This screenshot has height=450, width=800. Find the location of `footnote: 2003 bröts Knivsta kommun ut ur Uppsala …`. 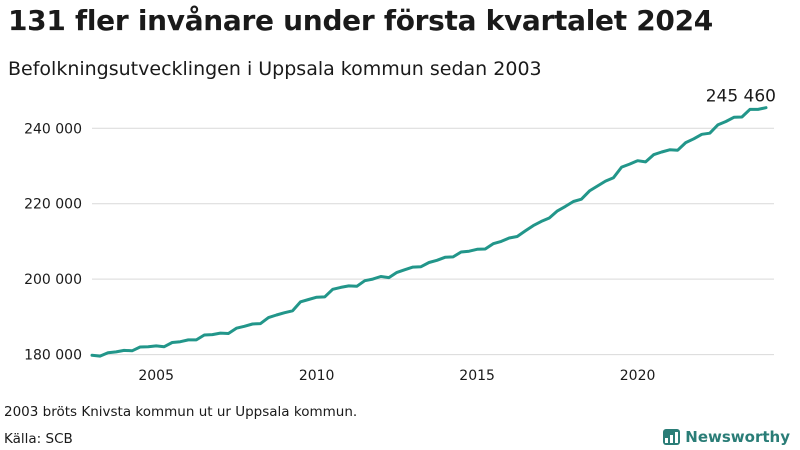

footnote: 2003 bröts Knivsta kommun ut ur Uppsala … is located at coordinates (181, 412).